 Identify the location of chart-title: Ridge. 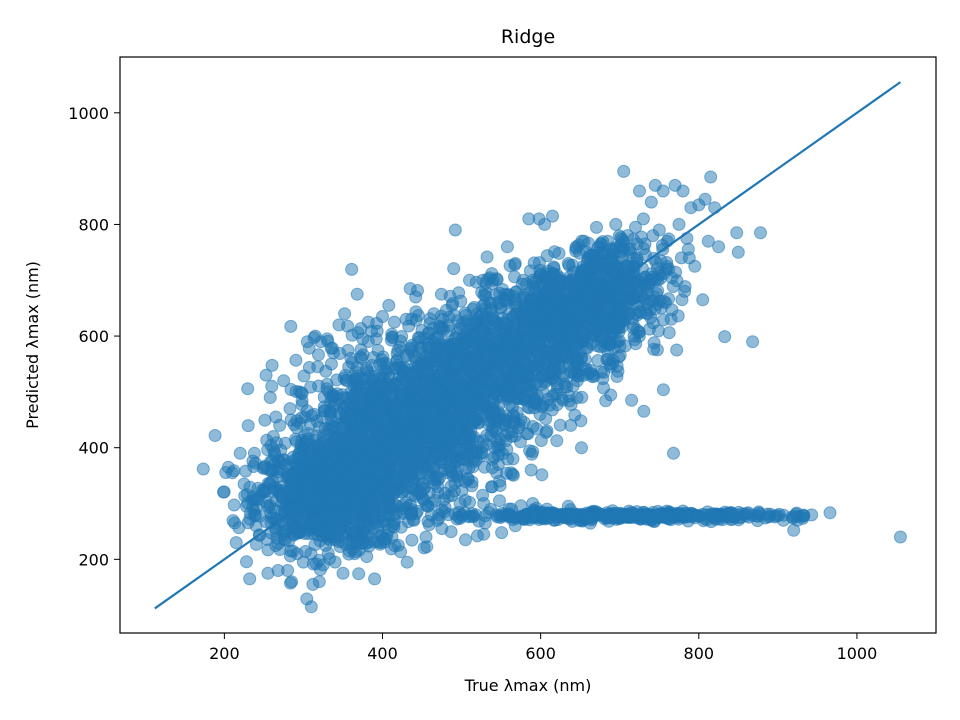
(528, 37).